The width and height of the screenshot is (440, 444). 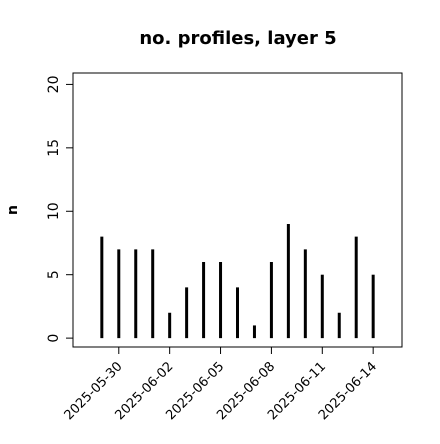 What do you see at coordinates (54, 85) in the screenshot?
I see `y-tick-label: 20` at bounding box center [54, 85].